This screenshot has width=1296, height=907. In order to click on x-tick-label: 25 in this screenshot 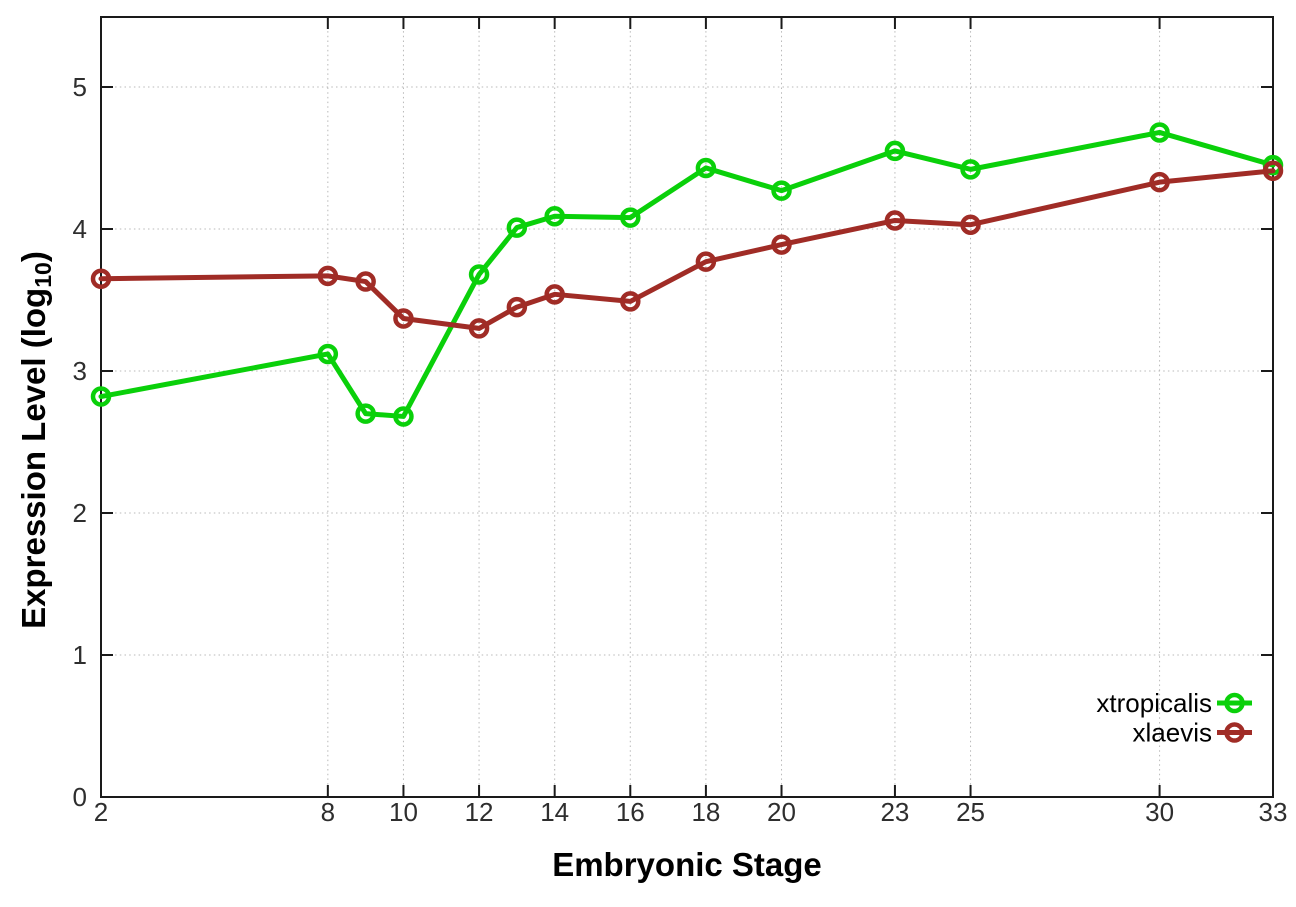, I will do `click(970, 812)`.